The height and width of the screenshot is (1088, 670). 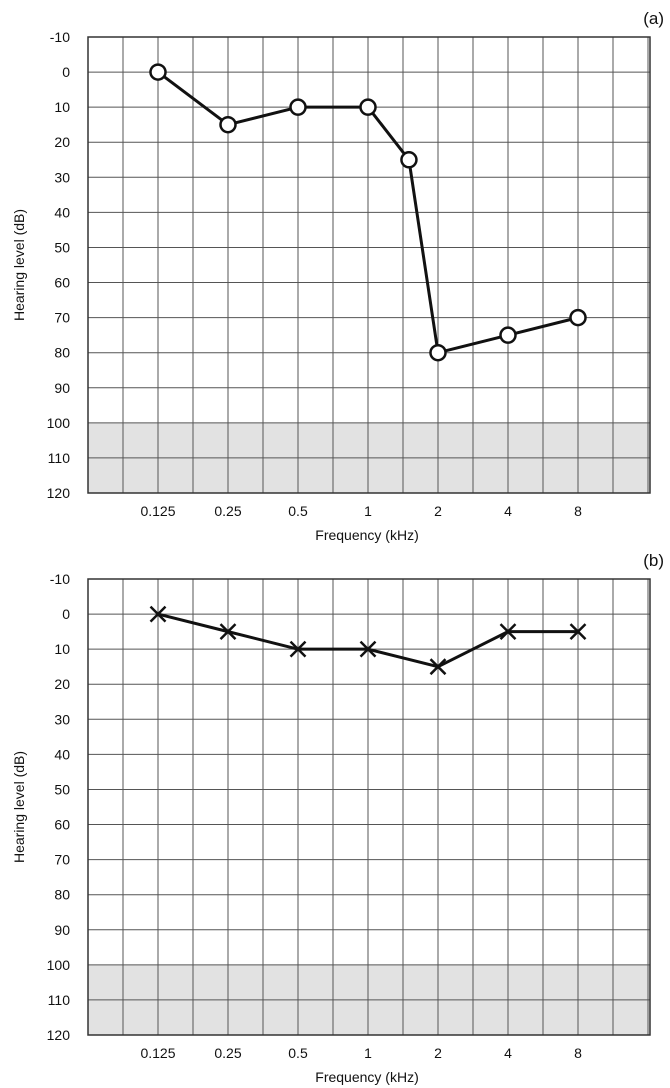 I want to click on panel-label: (a), so click(x=653, y=18).